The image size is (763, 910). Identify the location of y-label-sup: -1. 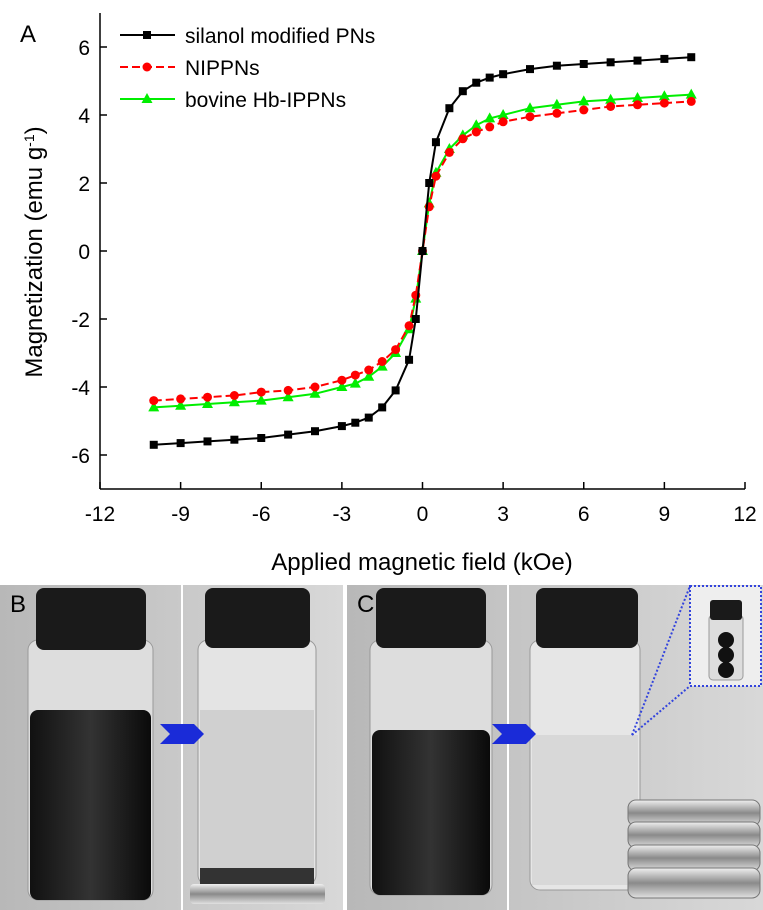
(29, 140).